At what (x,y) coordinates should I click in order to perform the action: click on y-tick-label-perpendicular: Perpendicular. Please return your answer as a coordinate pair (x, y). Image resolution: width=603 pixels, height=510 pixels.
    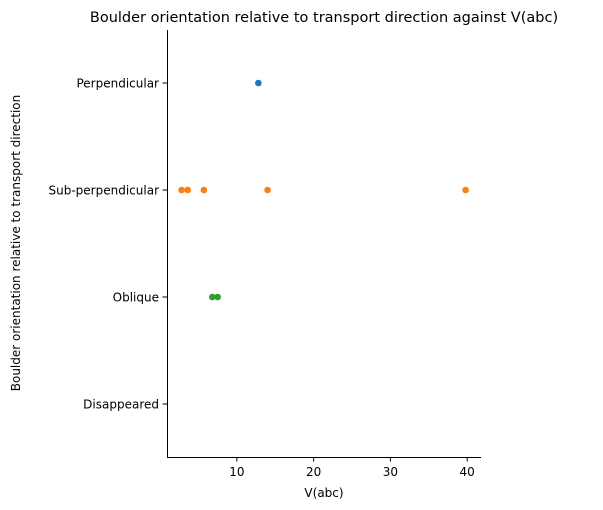
    Looking at the image, I should click on (117, 84).